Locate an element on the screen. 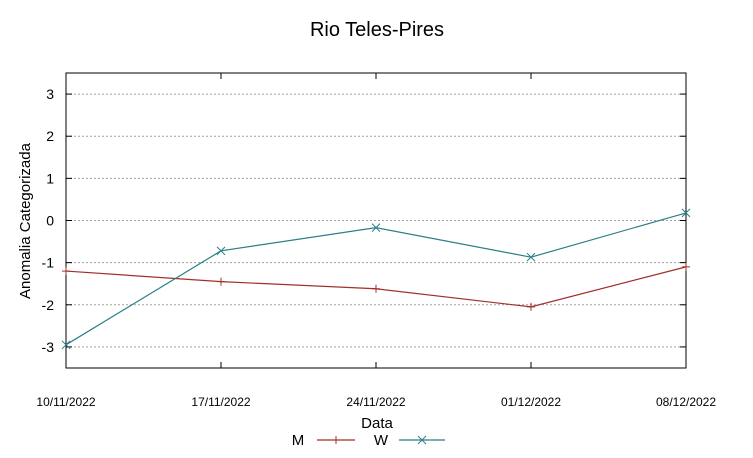  x-tick-label: 17/11/2022 is located at coordinates (220, 402).